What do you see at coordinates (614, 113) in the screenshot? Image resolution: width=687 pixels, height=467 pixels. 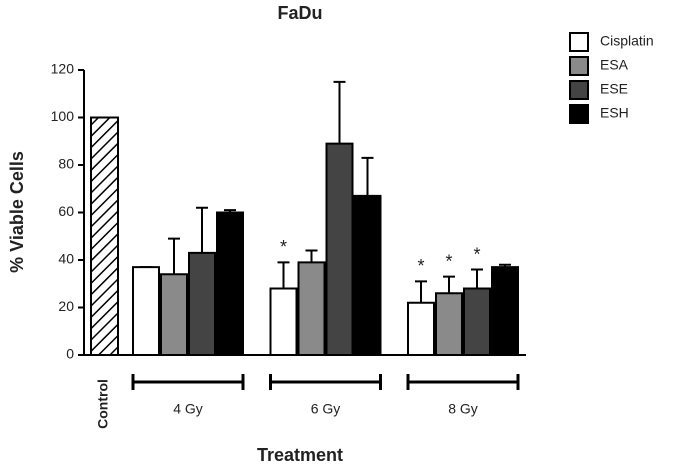 I see `legend-label: ESH` at bounding box center [614, 113].